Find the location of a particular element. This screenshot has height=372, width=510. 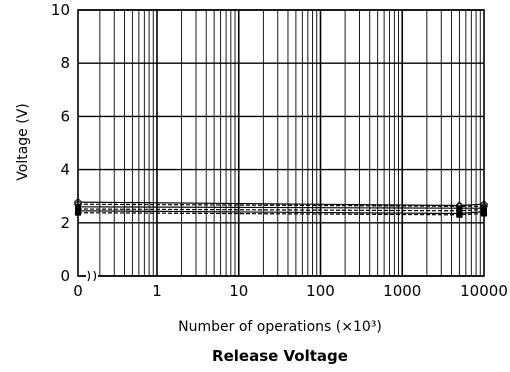

y-tick-label: 8 is located at coordinates (65, 63).